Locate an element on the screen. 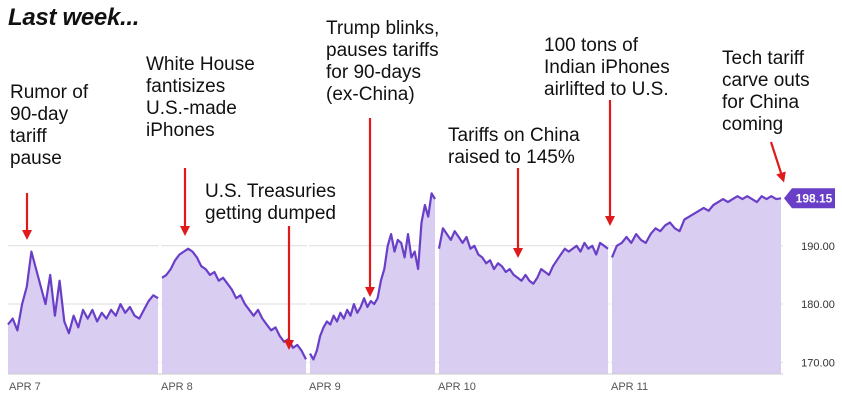 The image size is (842, 400). annotation-rumor: Rumor of 90-day tariff pause is located at coordinates (49, 125).